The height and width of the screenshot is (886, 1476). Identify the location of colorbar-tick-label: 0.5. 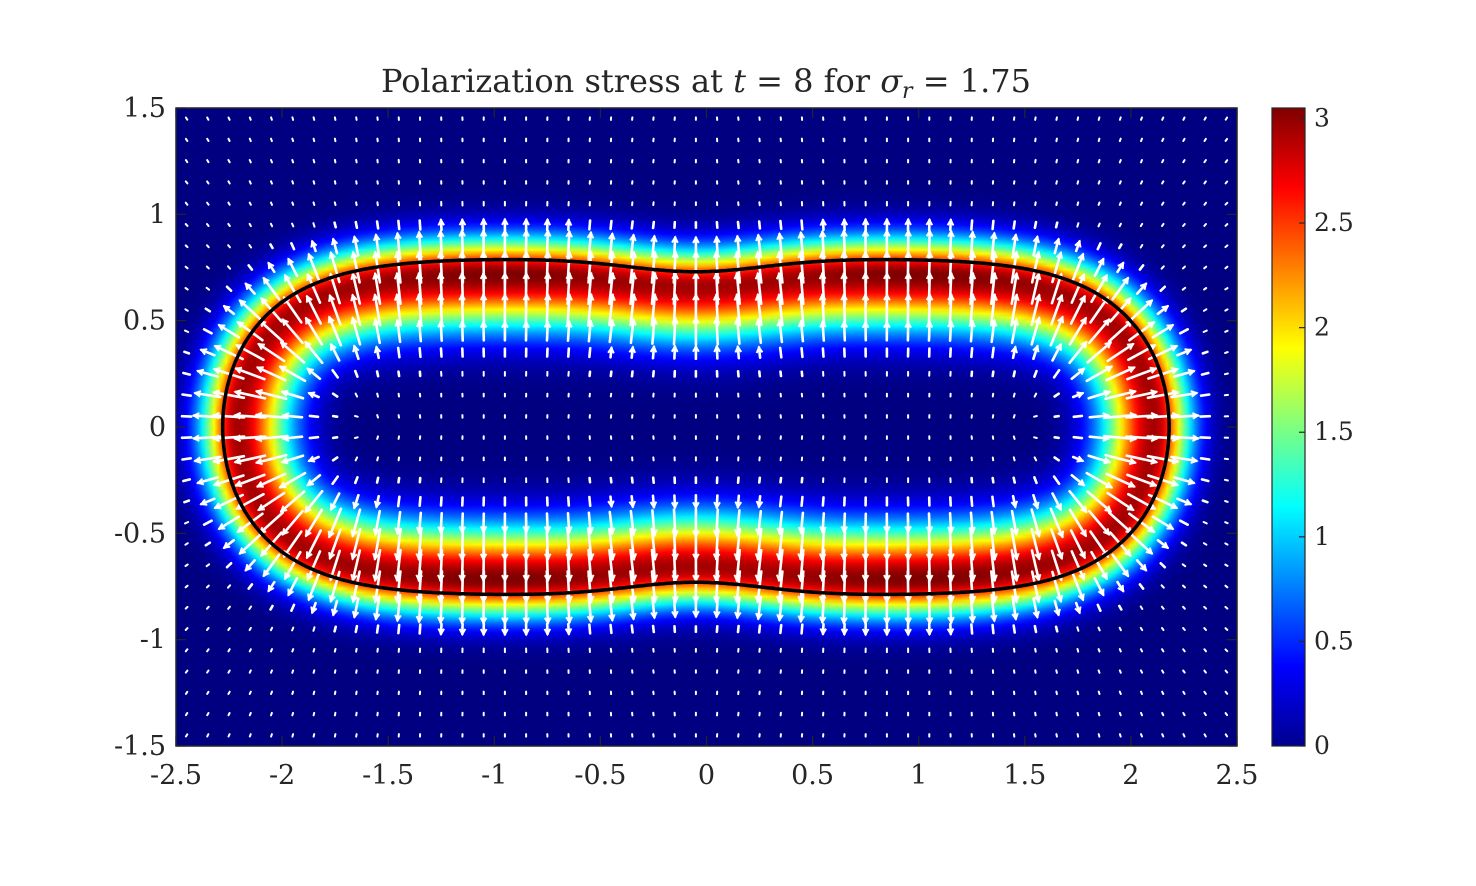
(1334, 640).